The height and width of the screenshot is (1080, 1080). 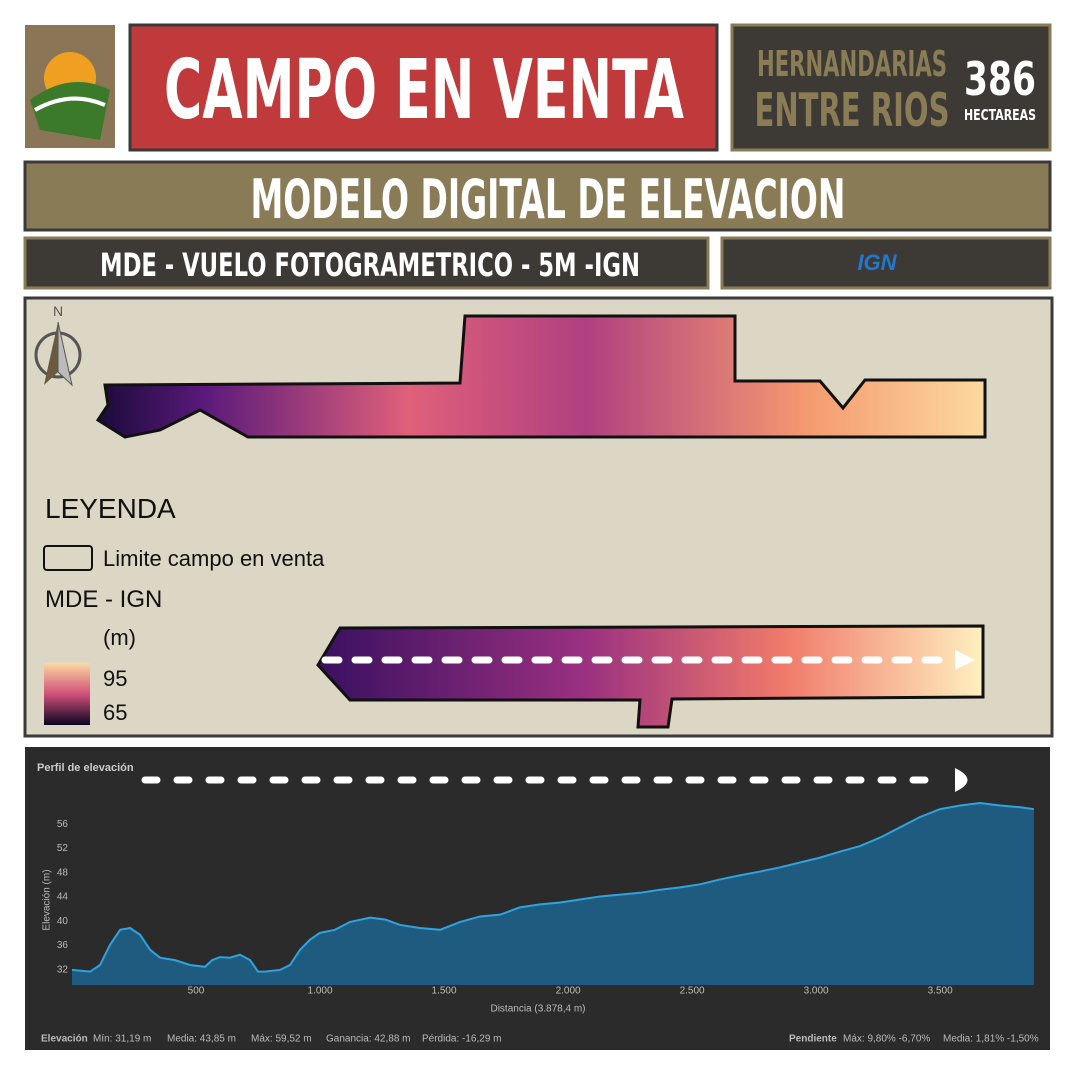 I want to click on legend-label: Limite campo en venta, so click(x=214, y=558).